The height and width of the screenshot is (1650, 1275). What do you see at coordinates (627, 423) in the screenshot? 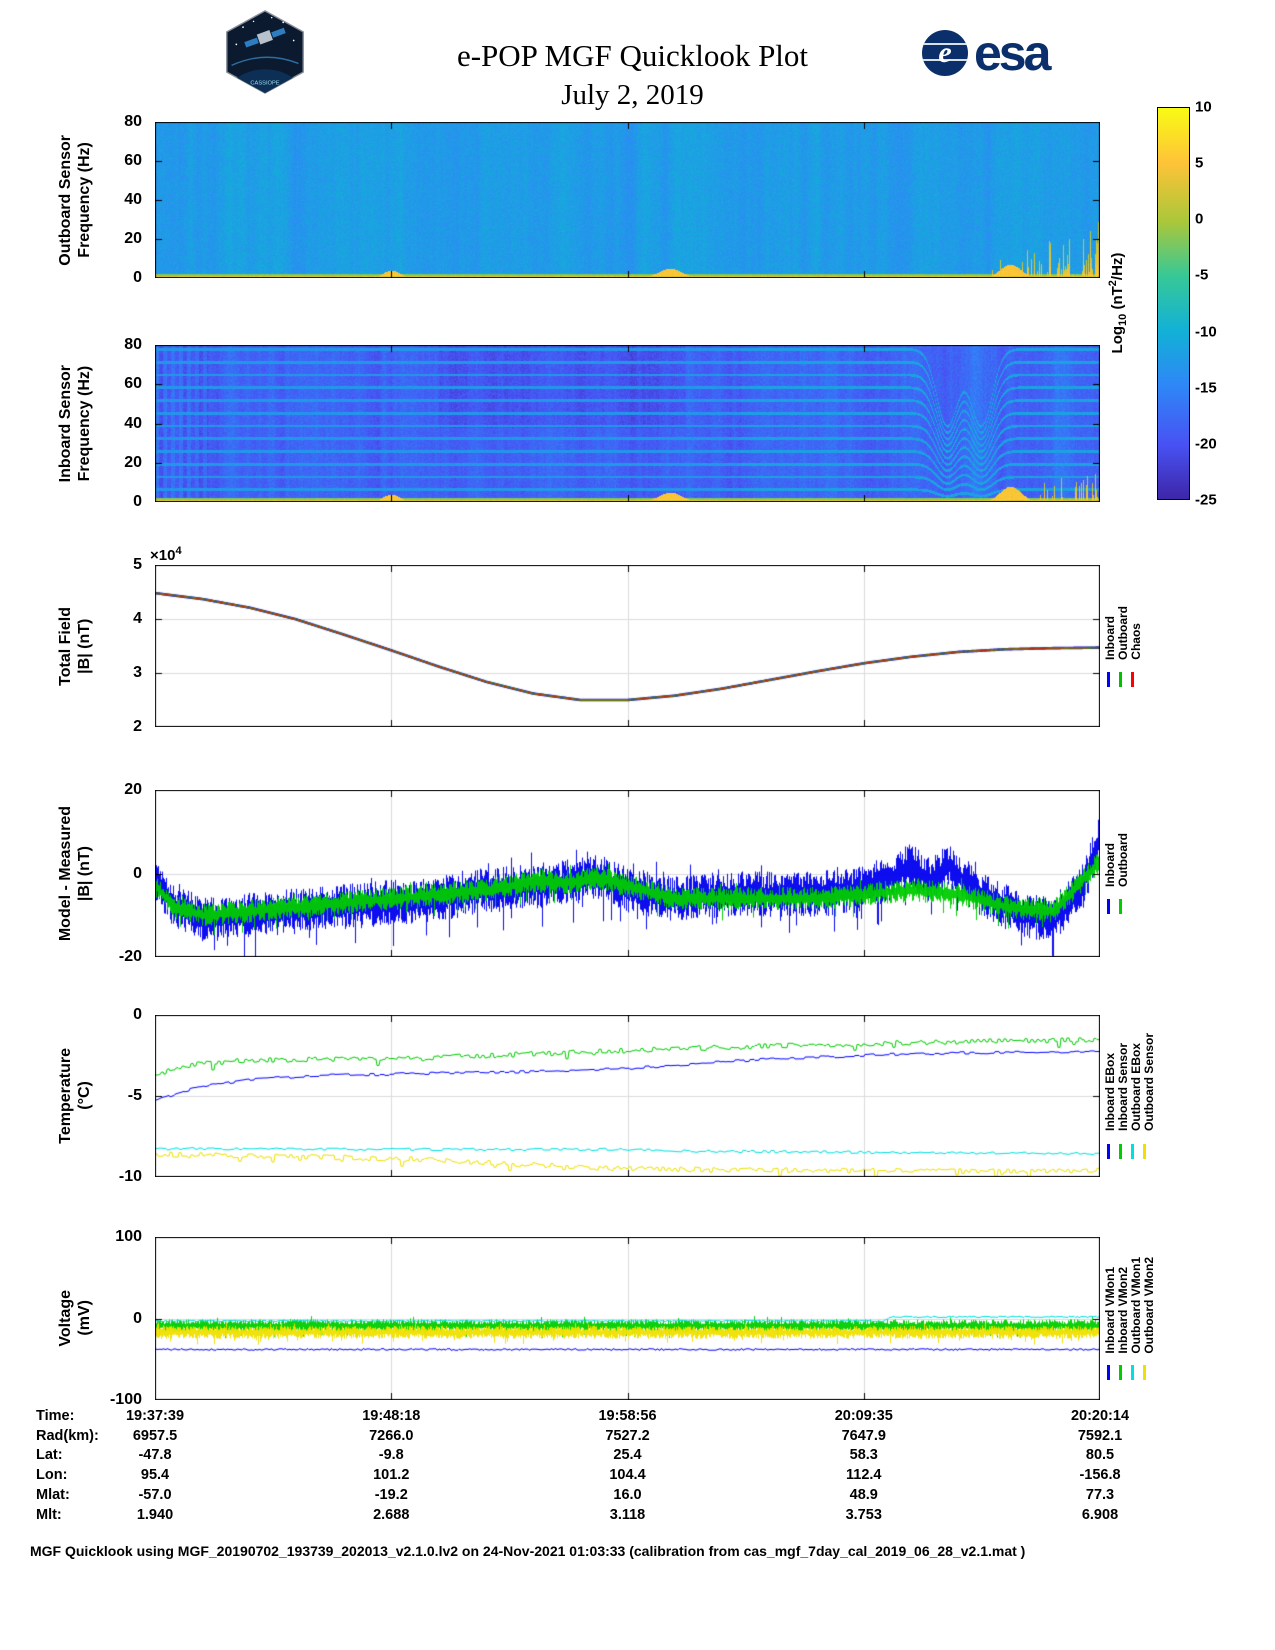
I see `inboard-spectrogram-canvas` at bounding box center [627, 423].